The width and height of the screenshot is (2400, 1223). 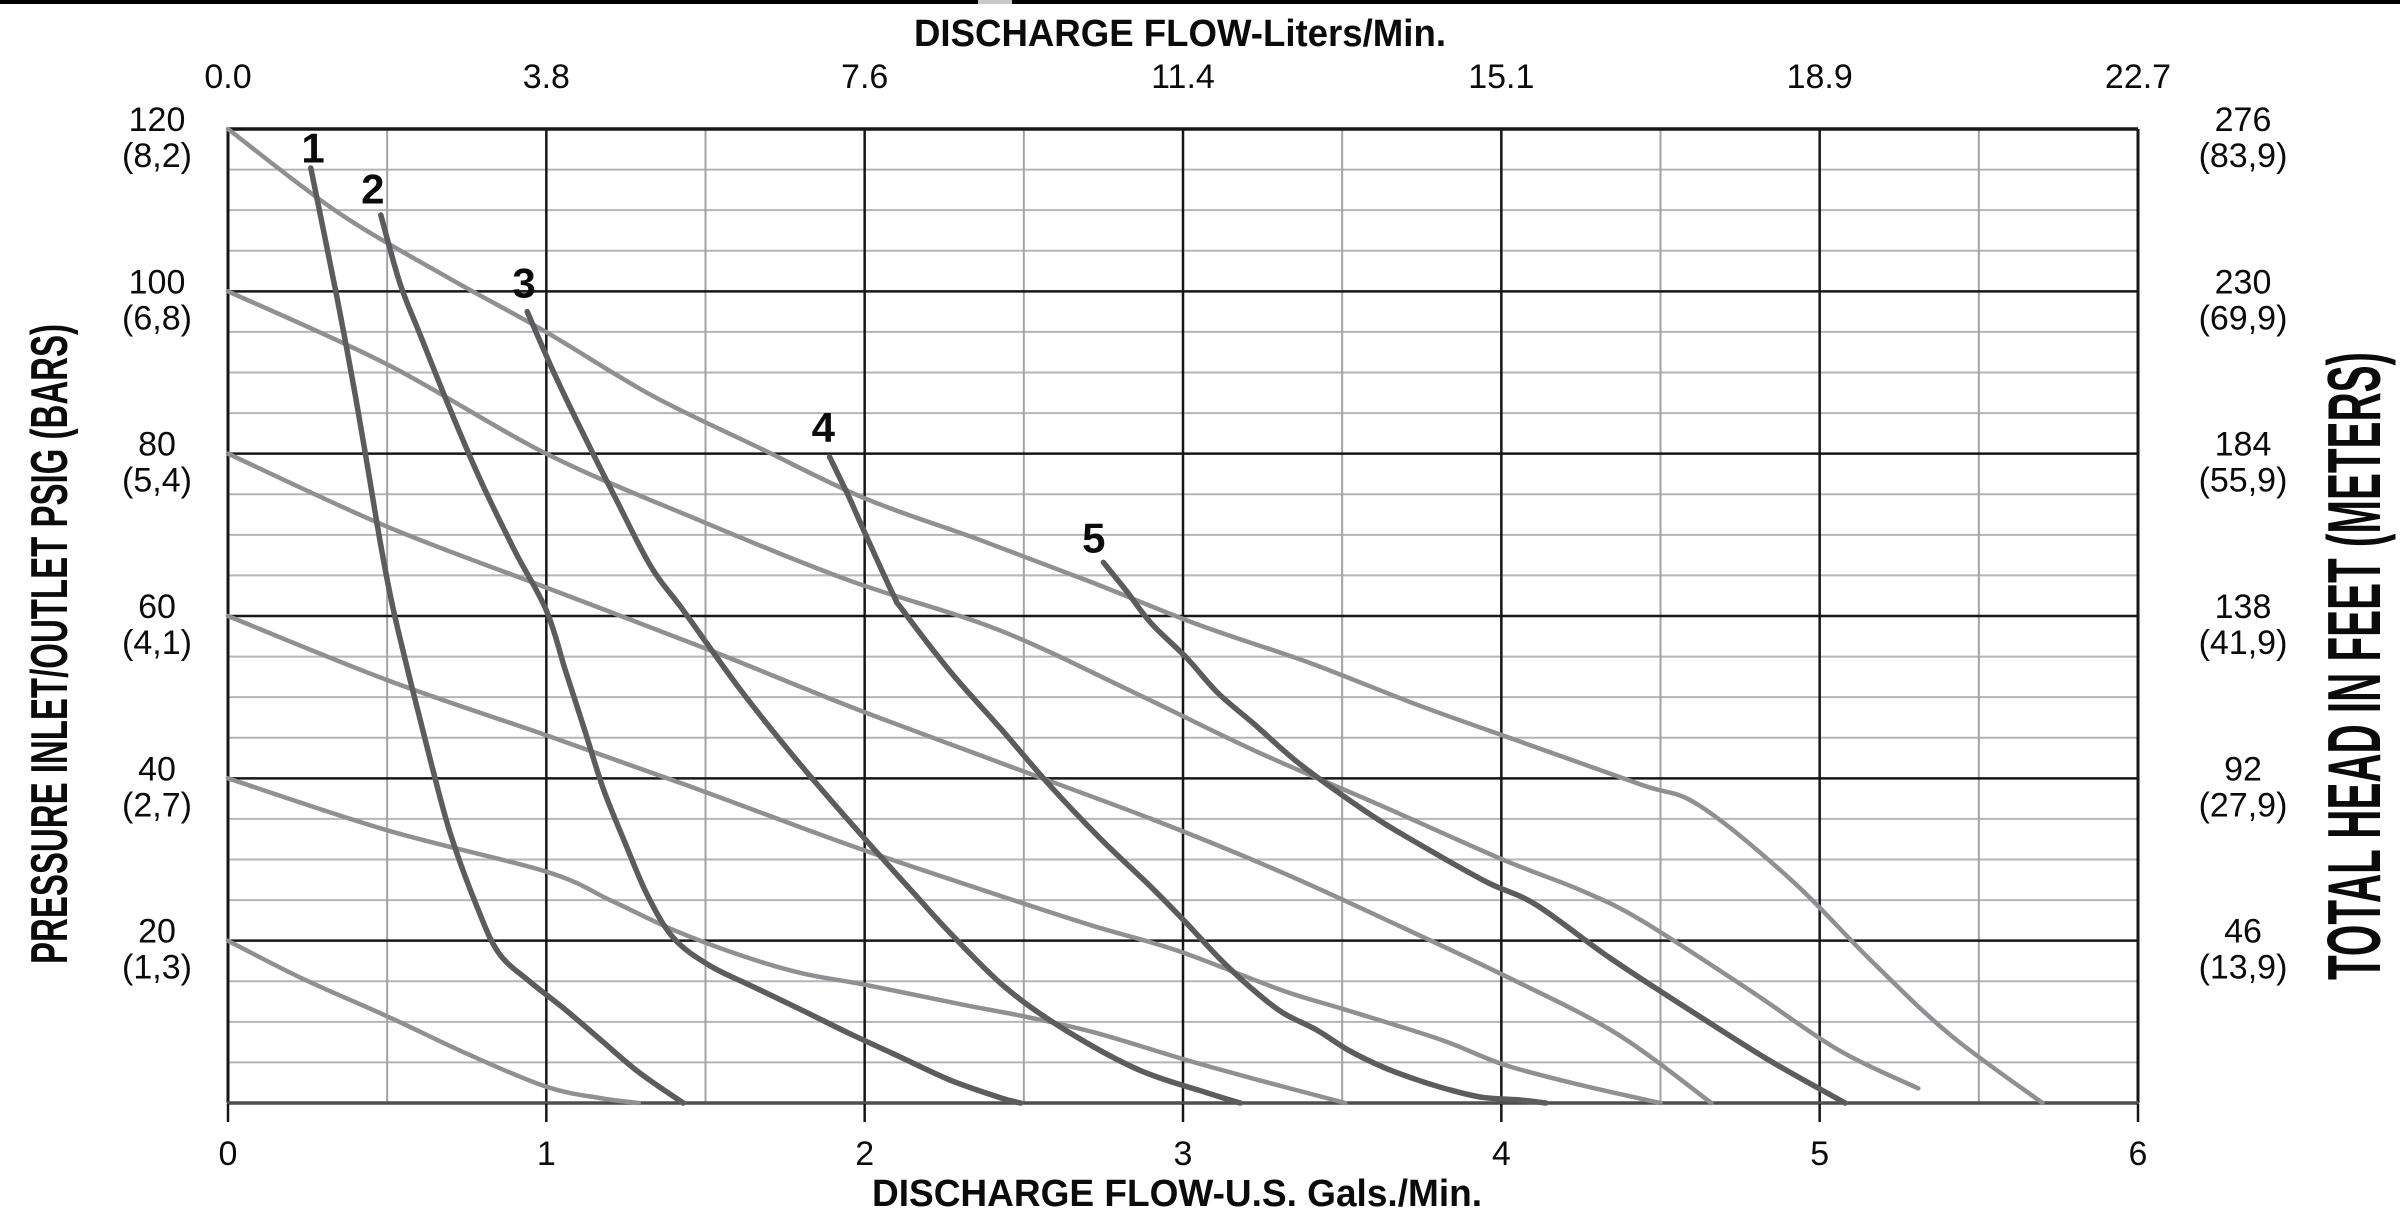 I want to click on top-bar, so click(x=1200, y=2).